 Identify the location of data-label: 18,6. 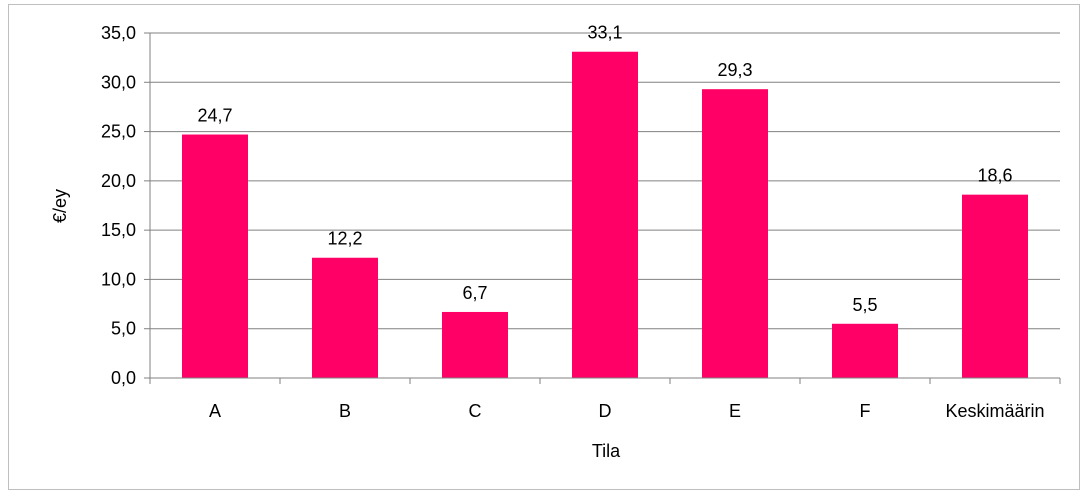
(994, 176).